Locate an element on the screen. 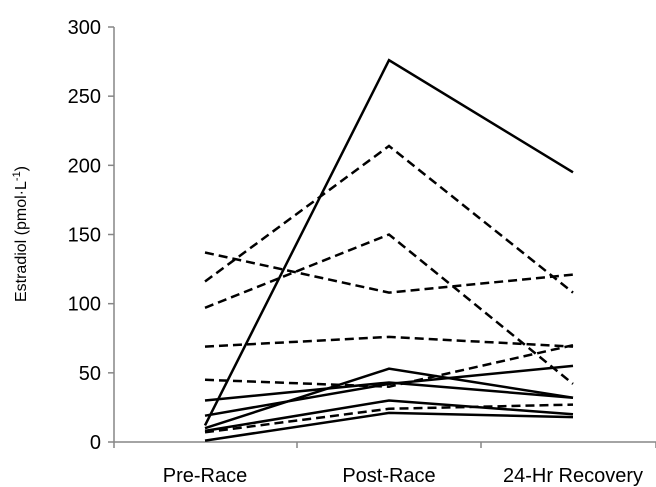 Image resolution: width=656 pixels, height=487 pixels. y-tick-label: 300 is located at coordinates (84, 28).